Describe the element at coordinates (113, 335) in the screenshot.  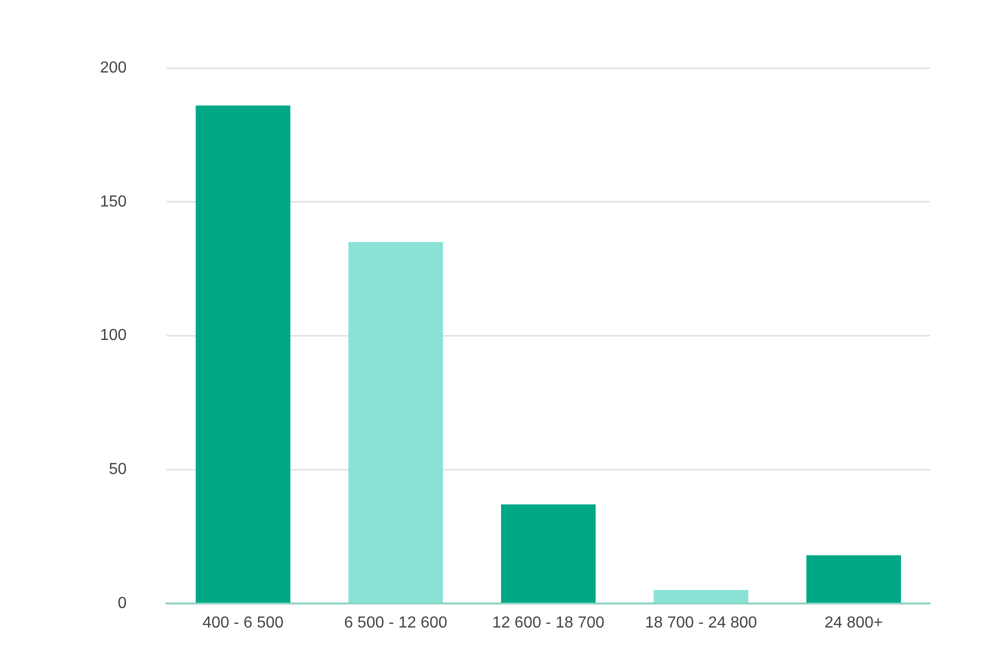
I see `y-tick-label: 100` at that location.